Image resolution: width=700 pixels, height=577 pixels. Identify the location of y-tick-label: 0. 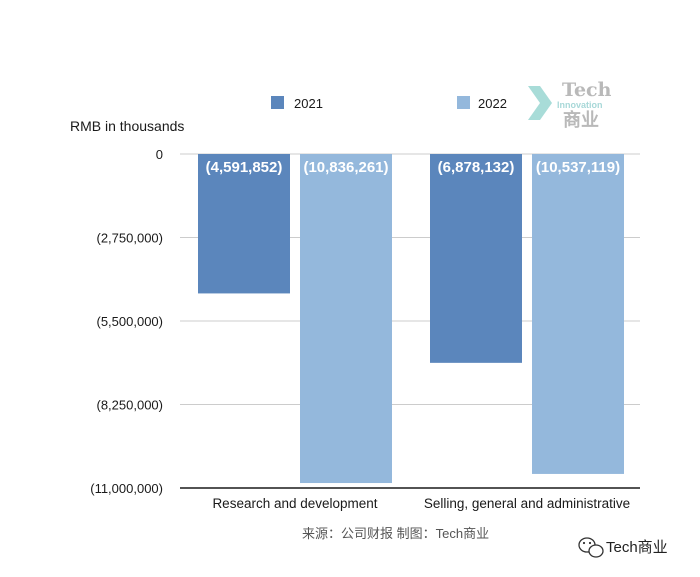
(159, 154).